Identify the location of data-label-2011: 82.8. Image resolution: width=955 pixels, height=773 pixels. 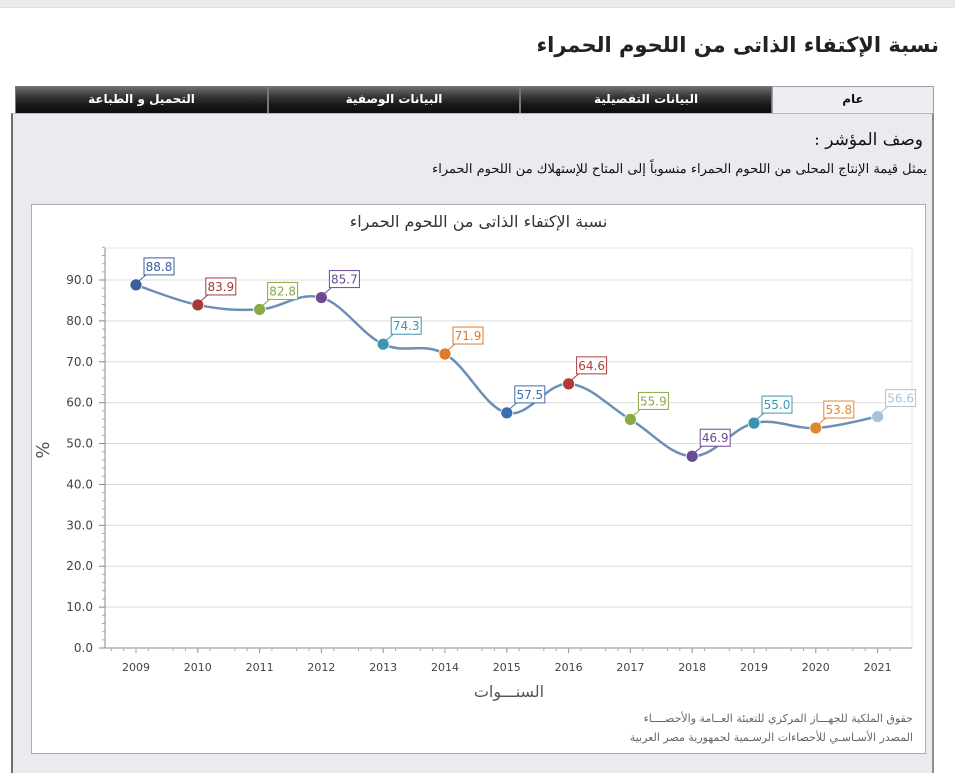
(282, 291).